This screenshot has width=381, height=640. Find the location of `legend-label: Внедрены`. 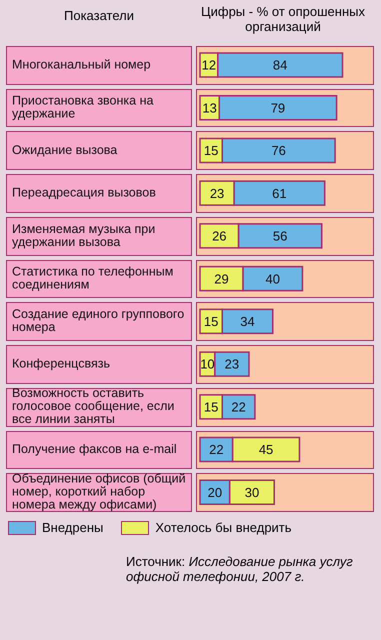

legend-label: Внедрены is located at coordinates (73, 527).